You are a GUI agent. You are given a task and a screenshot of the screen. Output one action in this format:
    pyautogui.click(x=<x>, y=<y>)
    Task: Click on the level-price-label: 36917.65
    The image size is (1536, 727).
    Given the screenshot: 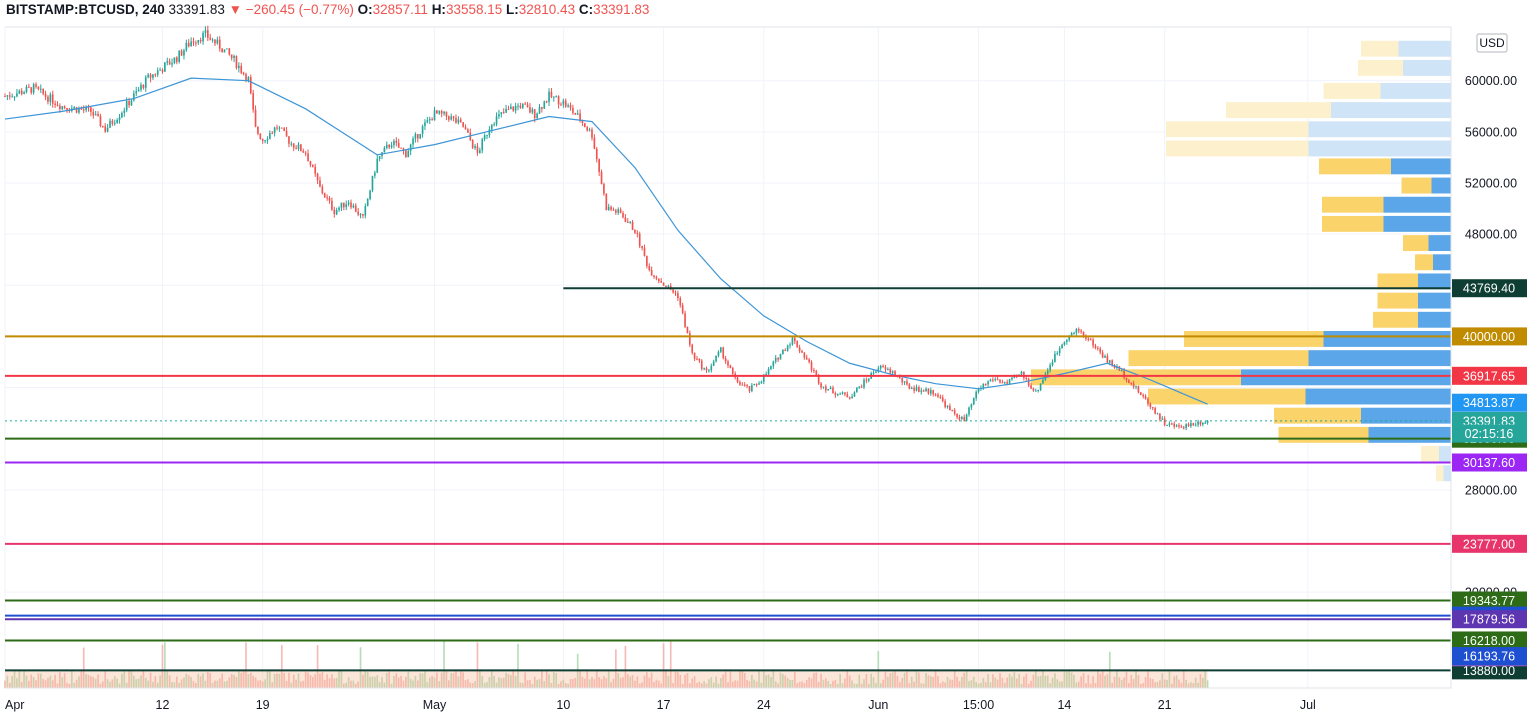 What is the action you would take?
    pyautogui.click(x=1489, y=375)
    